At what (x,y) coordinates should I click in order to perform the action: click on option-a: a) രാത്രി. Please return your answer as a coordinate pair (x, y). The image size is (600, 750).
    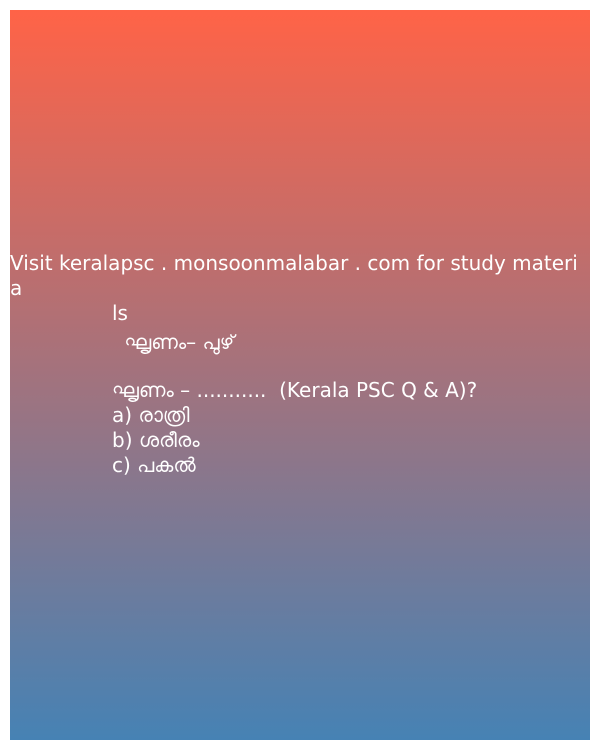
    Looking at the image, I should click on (151, 415).